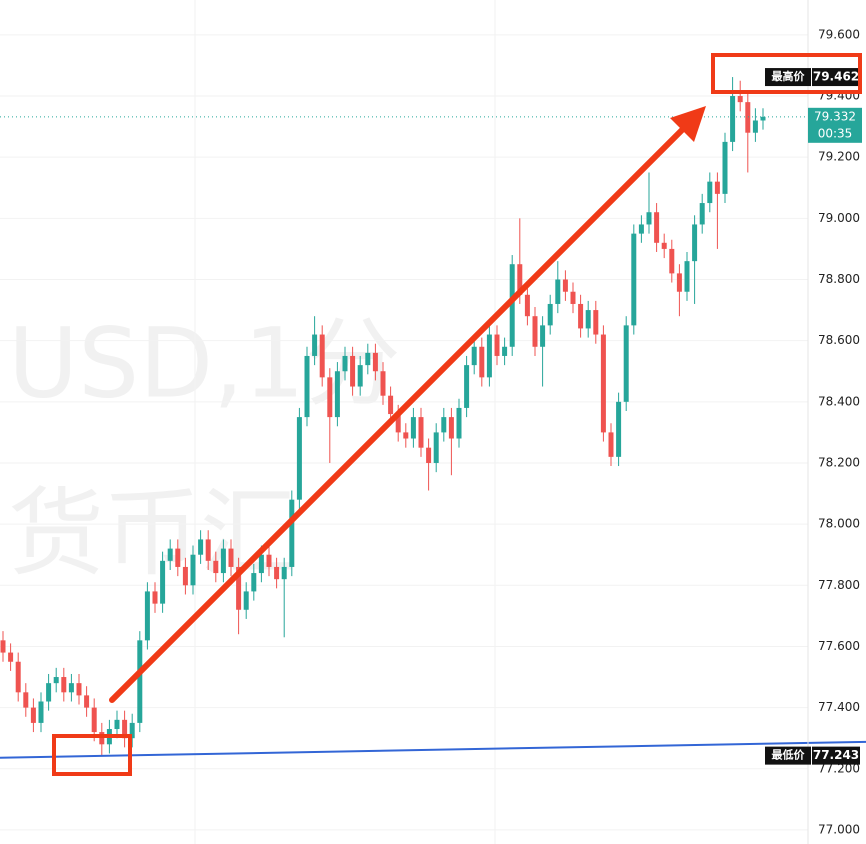 Image resolution: width=866 pixels, height=844 pixels. I want to click on y-tick-label: 79.600, so click(839, 34).